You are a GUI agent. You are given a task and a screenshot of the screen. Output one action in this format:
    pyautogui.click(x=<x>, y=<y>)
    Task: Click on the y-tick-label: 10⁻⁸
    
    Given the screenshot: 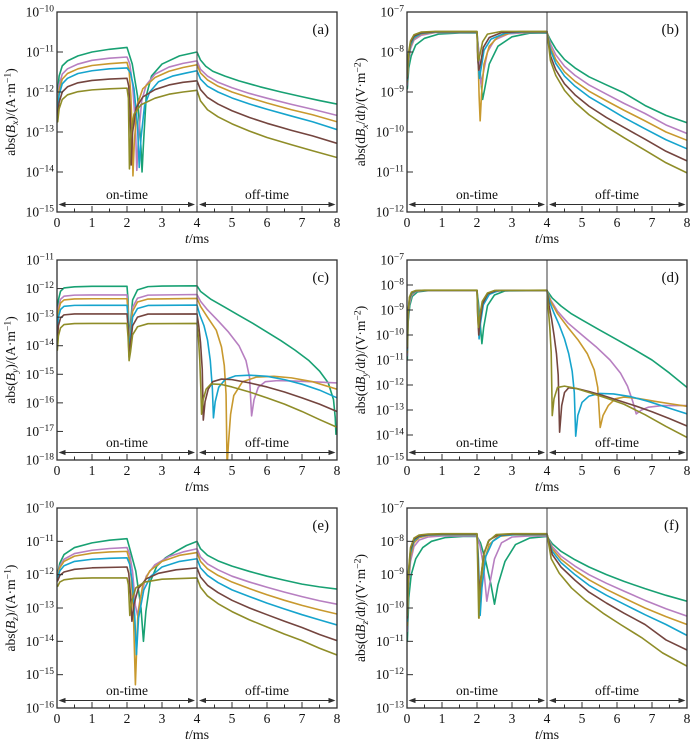 What is the action you would take?
    pyautogui.click(x=392, y=52)
    